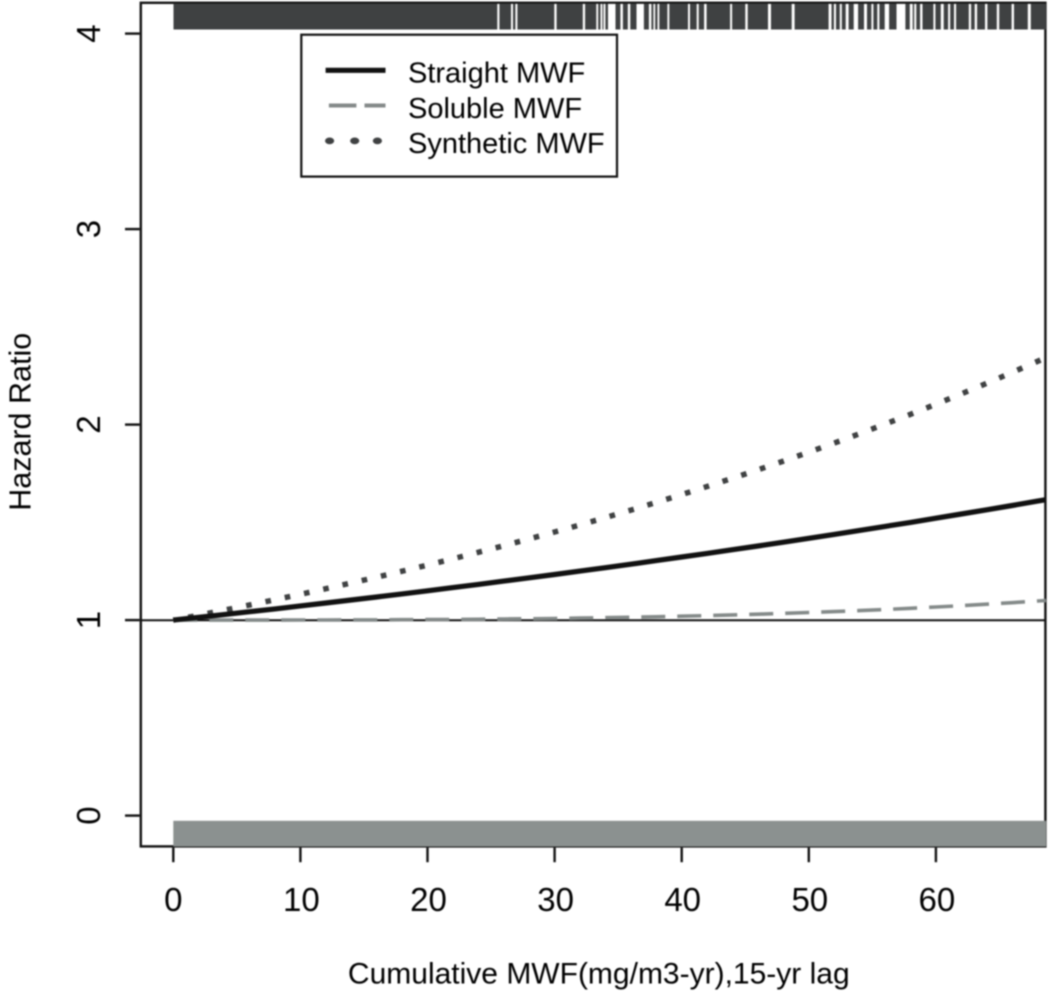 The height and width of the screenshot is (993, 1050). What do you see at coordinates (809, 899) in the screenshot?
I see `svg-text: 50` at bounding box center [809, 899].